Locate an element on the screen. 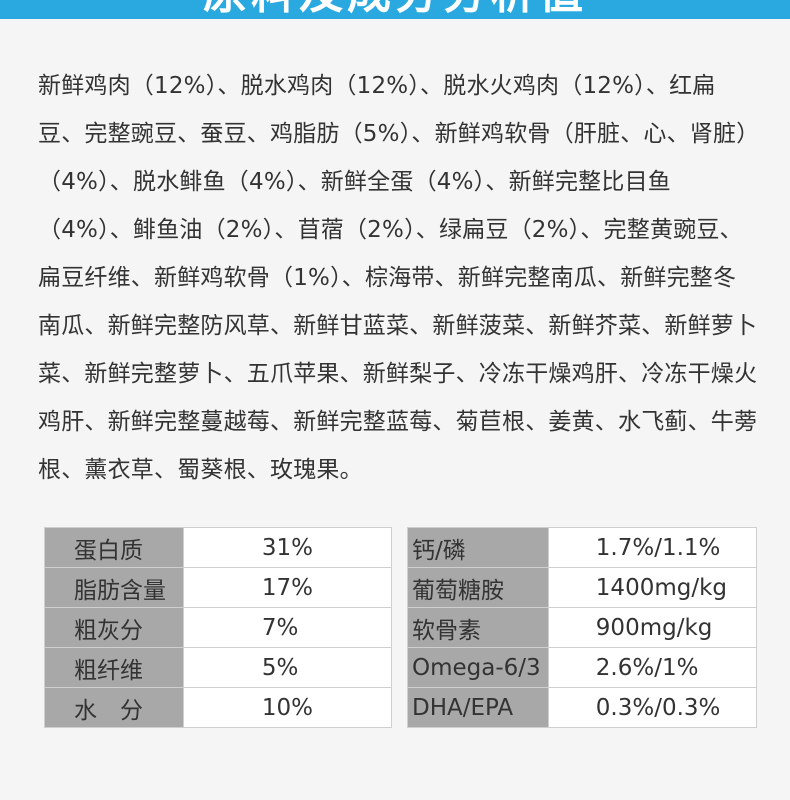 The image size is (790, 800). nutrient-value: 0.3%/0.3% is located at coordinates (652, 707).